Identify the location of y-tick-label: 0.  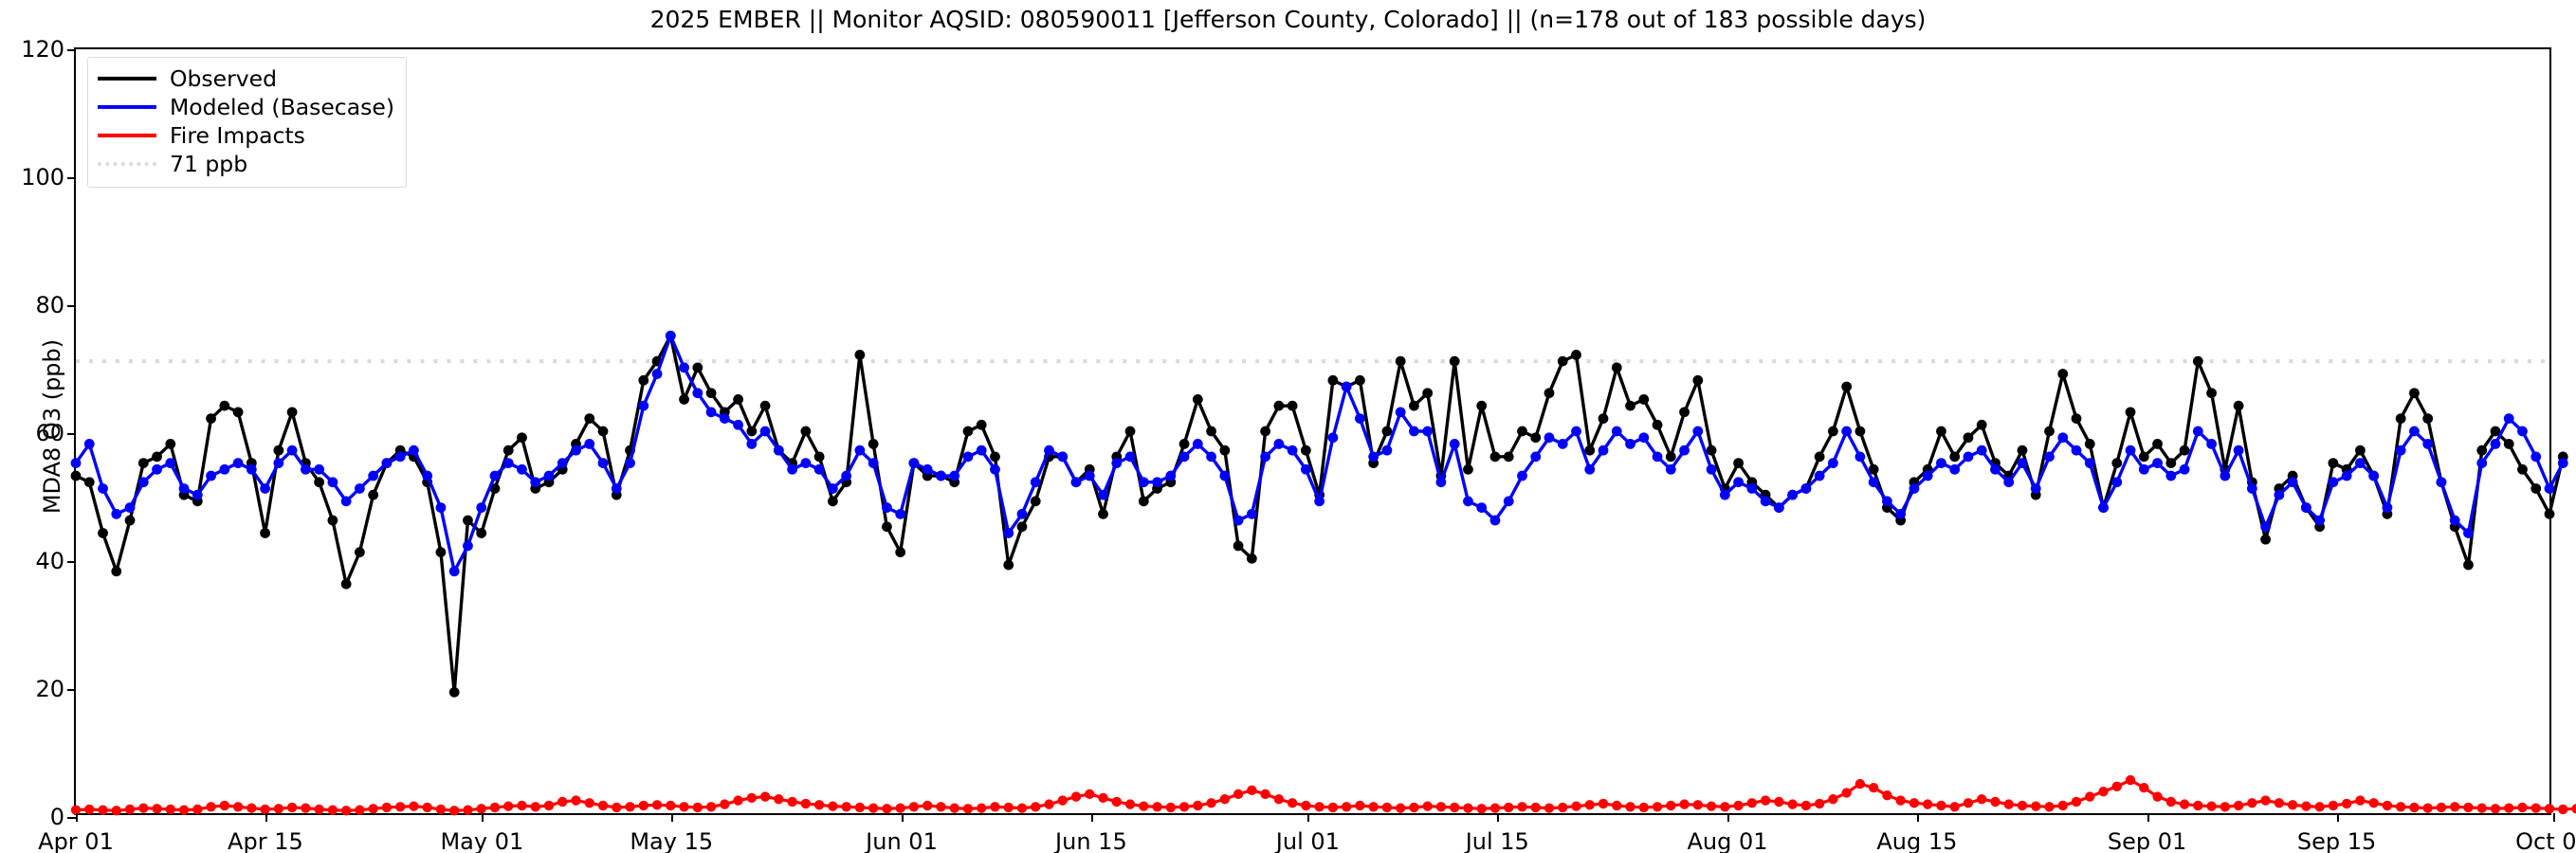
(56, 817).